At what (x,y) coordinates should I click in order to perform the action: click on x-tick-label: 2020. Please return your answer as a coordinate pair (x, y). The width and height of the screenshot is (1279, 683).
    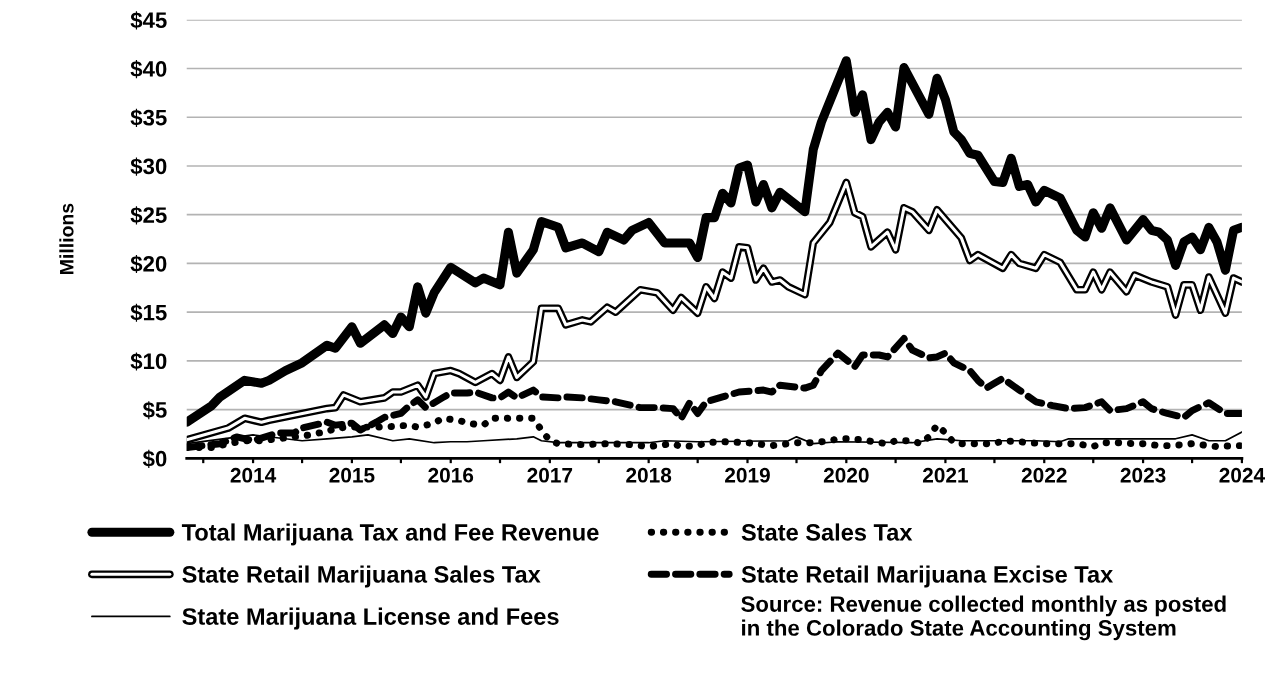
    Looking at the image, I should click on (846, 475).